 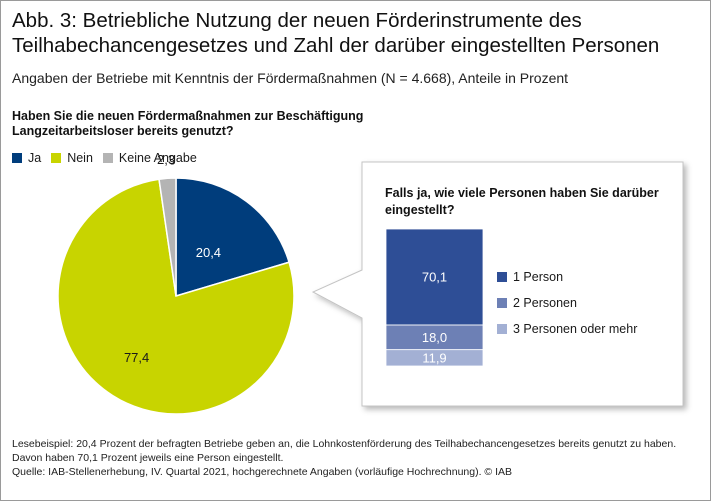 I want to click on bar-segment-3-personen-oder-mehr, so click(x=434, y=358).